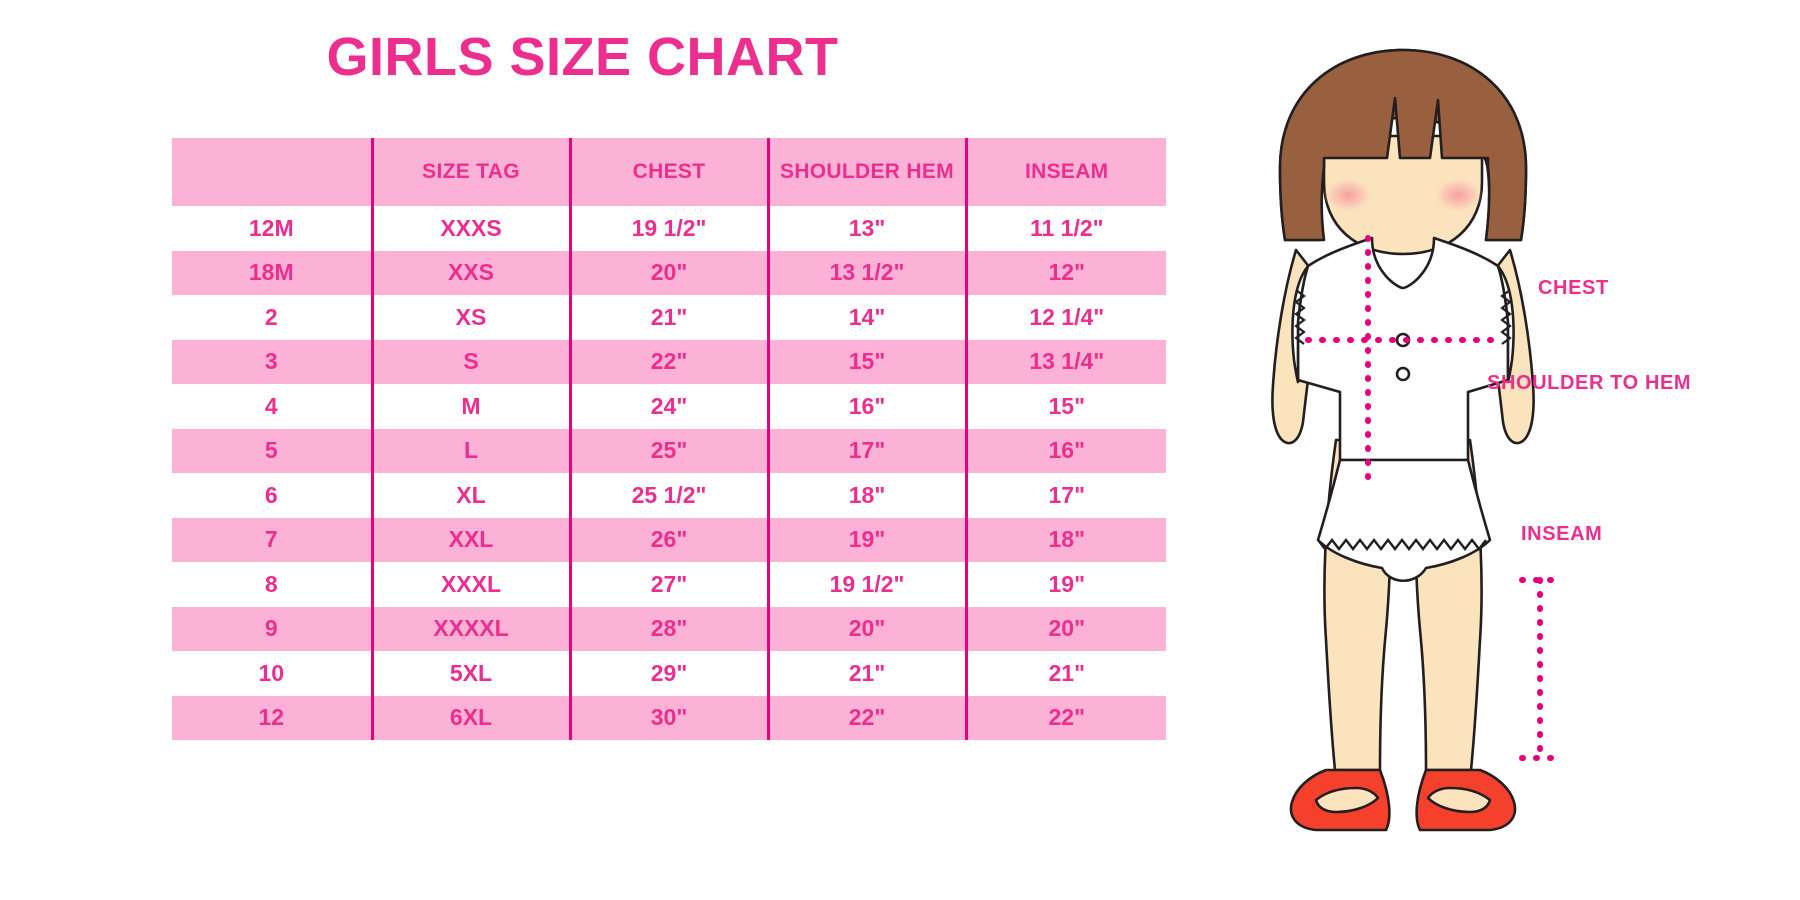 The height and width of the screenshot is (900, 1800). I want to click on cell-size: 18M, so click(272, 272).